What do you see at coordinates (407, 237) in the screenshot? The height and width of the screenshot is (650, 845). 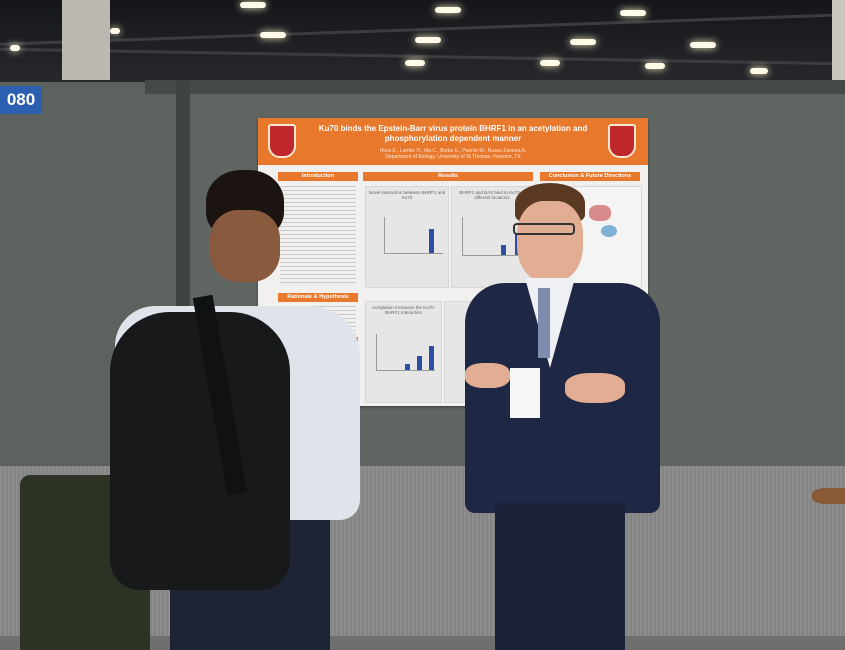 I see `figure-panel: Novel interaction between BHRF1 and Ku70` at bounding box center [407, 237].